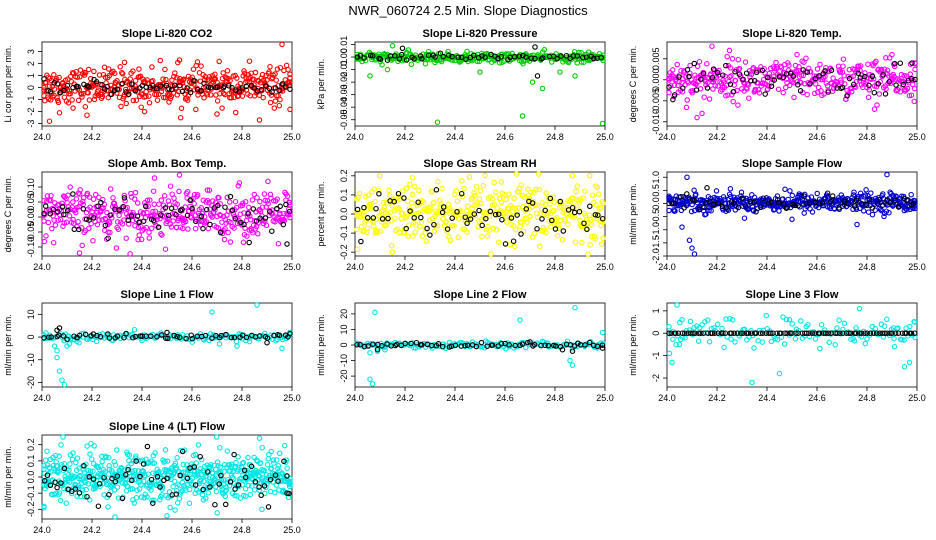 Image resolution: width=936 pixels, height=540 pixels. What do you see at coordinates (344, 119) in the screenshot?
I see `y-tick-label: -0.05` at bounding box center [344, 119].